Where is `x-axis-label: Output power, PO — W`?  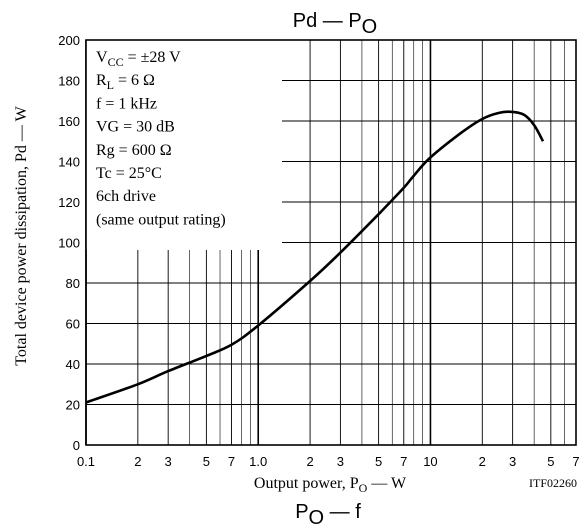
x-axis-label: Output power, PO — W is located at coordinates (330, 485).